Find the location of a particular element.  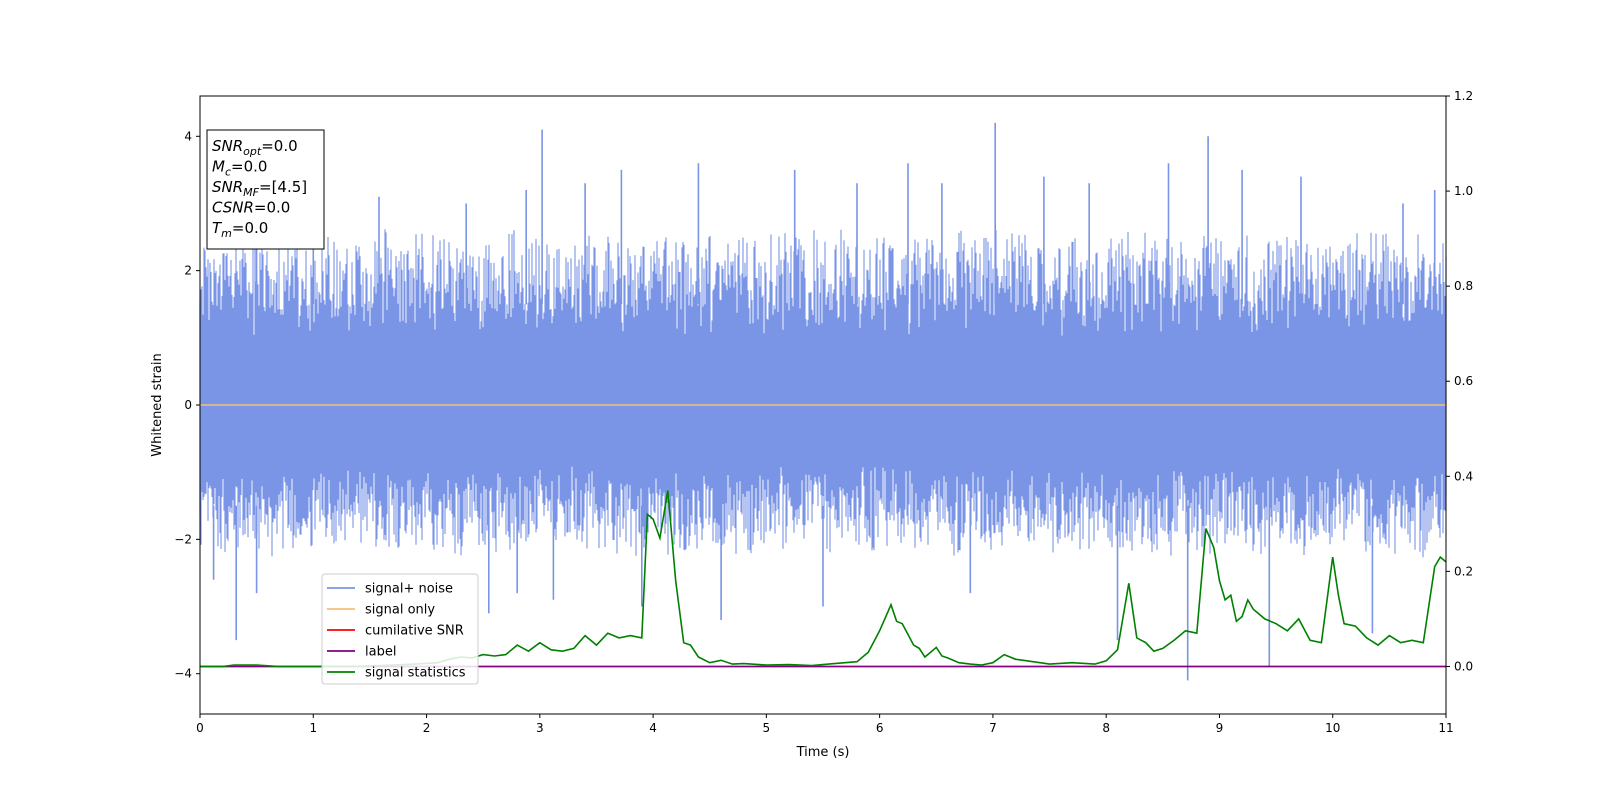

y-tick-label: 0 is located at coordinates (188, 405).